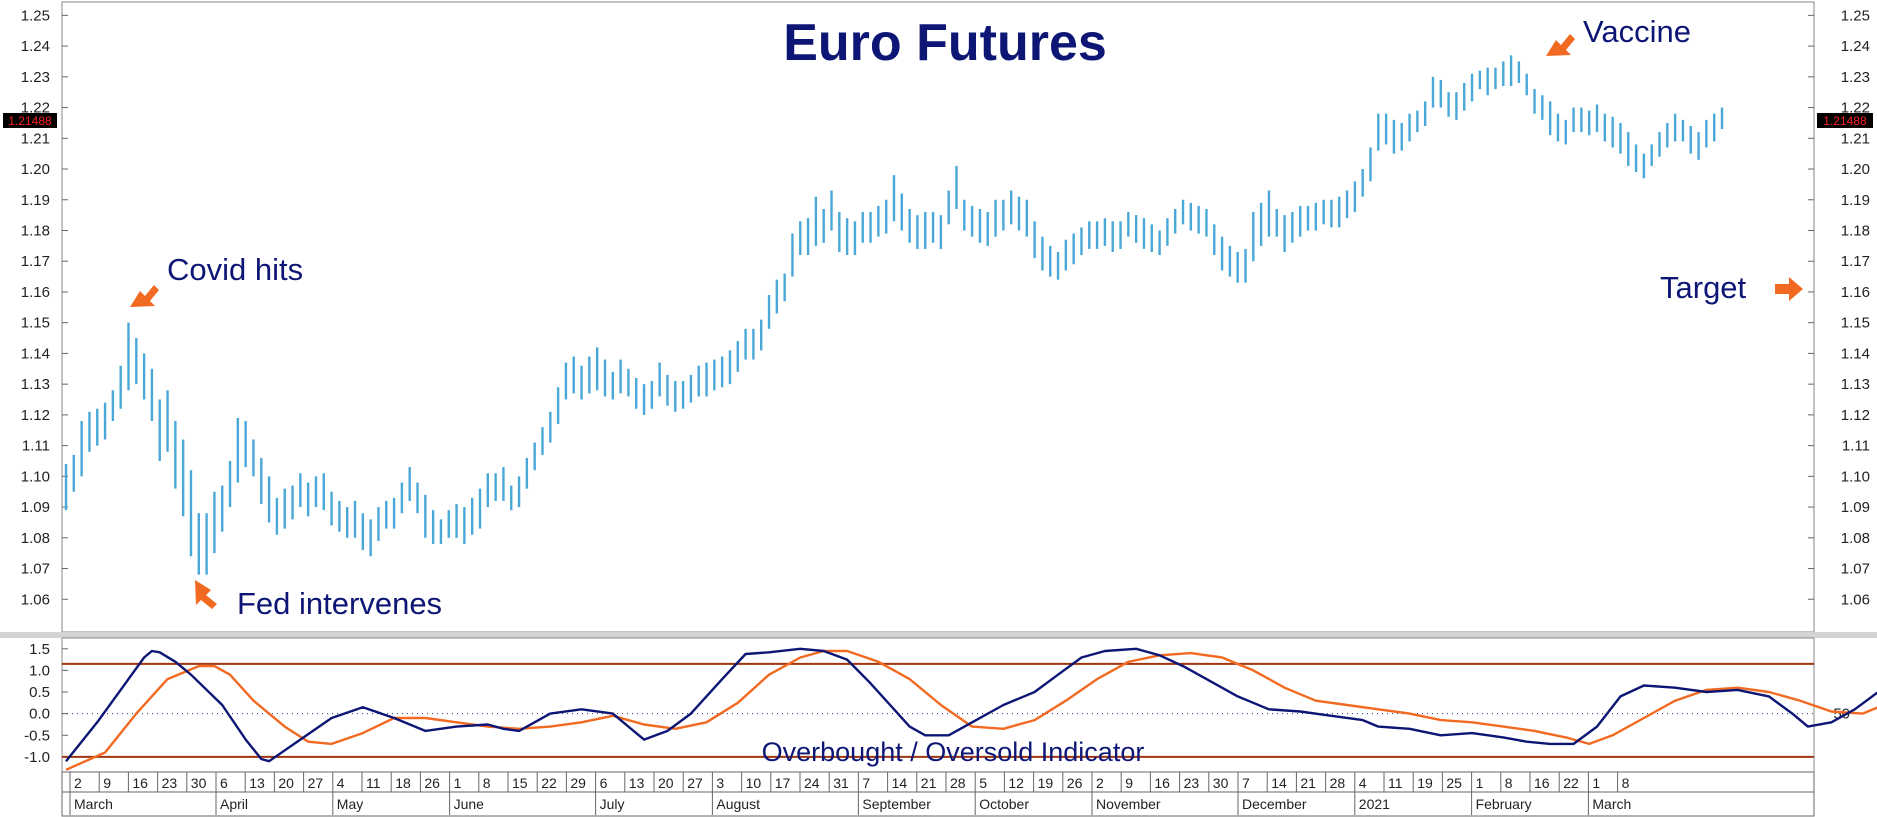 The image size is (1877, 817). I want to click on price-tick-label-right: 1.13, so click(1855, 384).